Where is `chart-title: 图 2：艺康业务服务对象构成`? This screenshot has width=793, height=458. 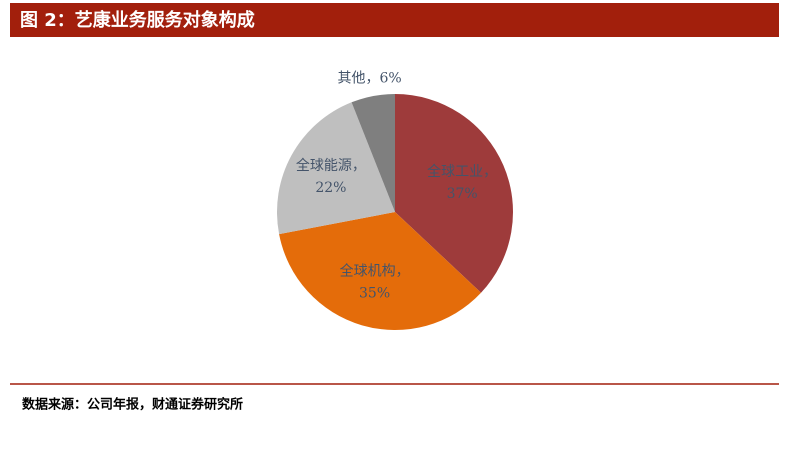
chart-title: 图 2：艺康业务服务对象构成 is located at coordinates (137, 20).